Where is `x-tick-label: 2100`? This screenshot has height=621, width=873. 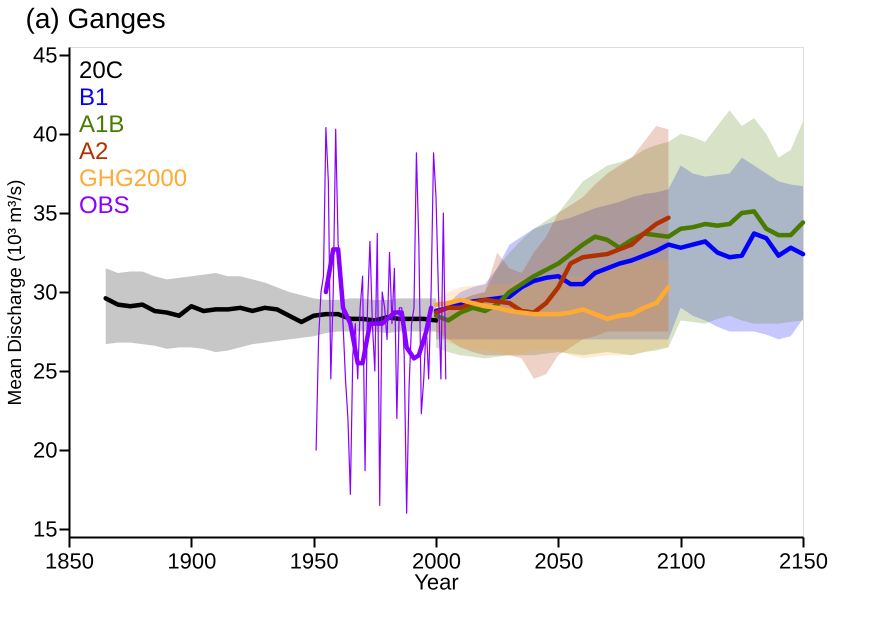 x-tick-label: 2100 is located at coordinates (681, 561).